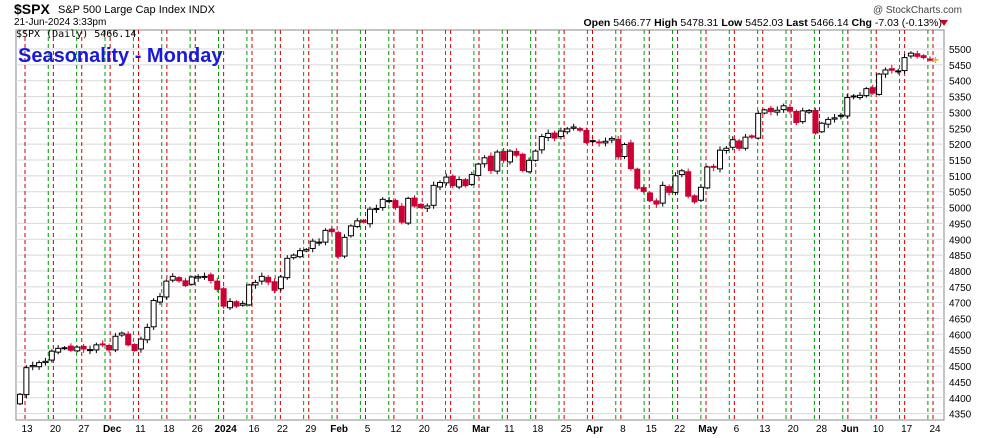 This screenshot has height=438, width=990. Describe the element at coordinates (120, 56) in the screenshot. I see `chart-annotation-title: Seasonality - Monday` at that location.